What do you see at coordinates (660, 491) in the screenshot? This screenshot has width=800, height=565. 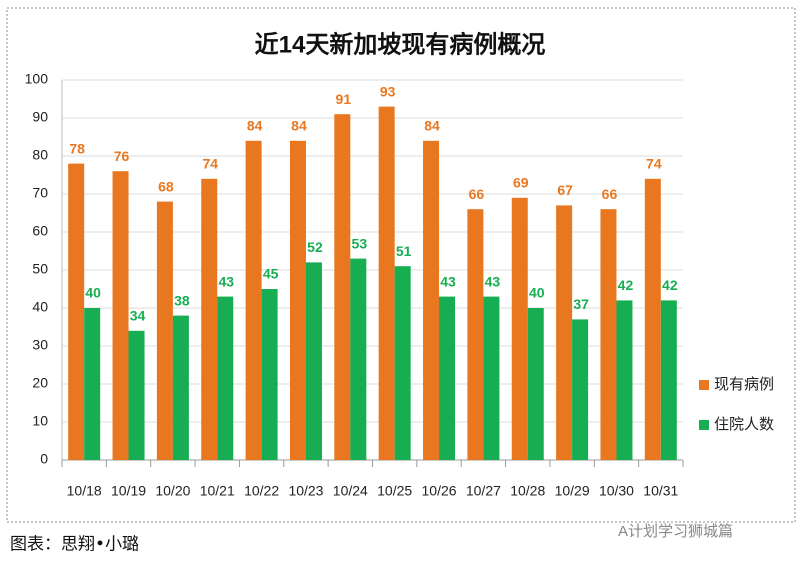 I see `x-tick-label: 10/31` at bounding box center [660, 491].